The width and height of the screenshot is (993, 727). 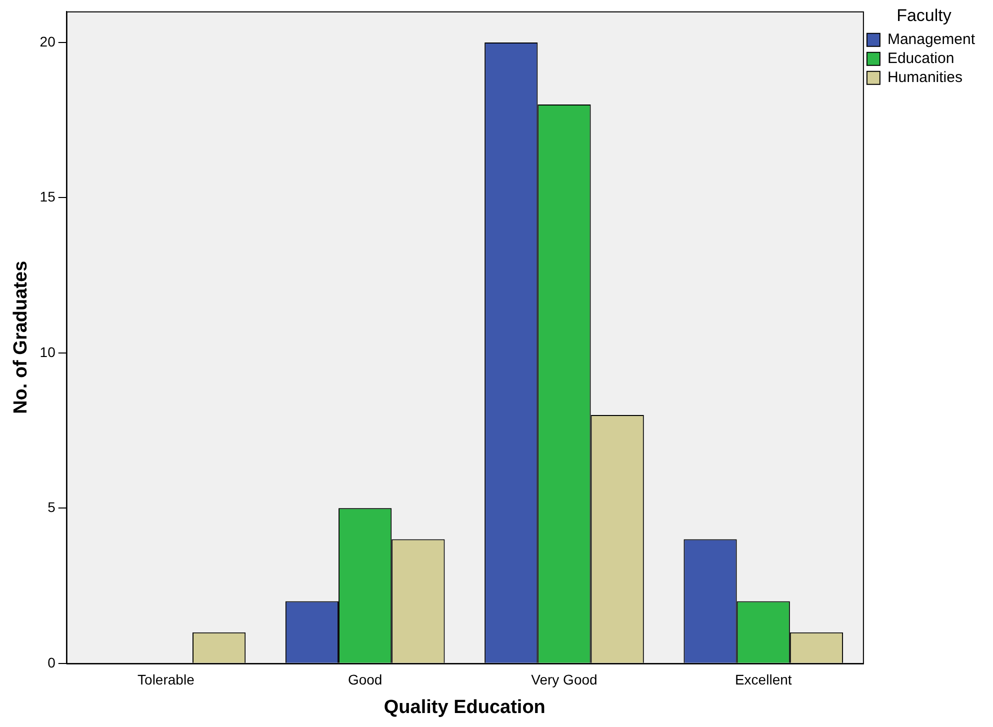 I want to click on legend-label: Humanities, so click(x=924, y=77).